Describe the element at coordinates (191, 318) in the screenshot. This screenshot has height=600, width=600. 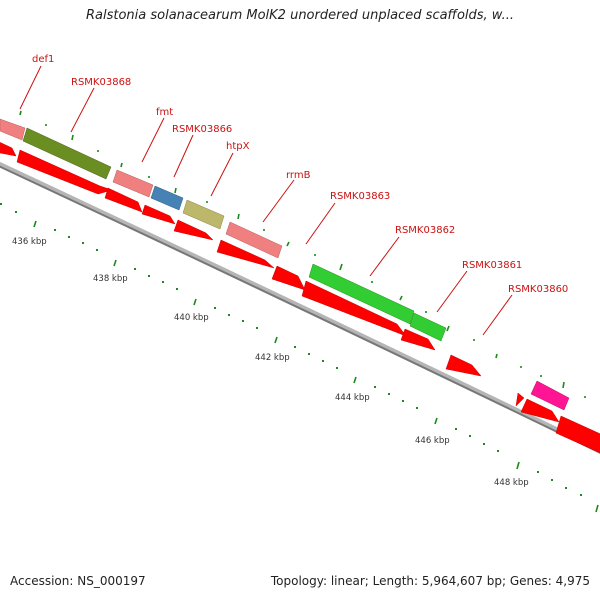
I see `kbp-label: 440 kbp` at that location.